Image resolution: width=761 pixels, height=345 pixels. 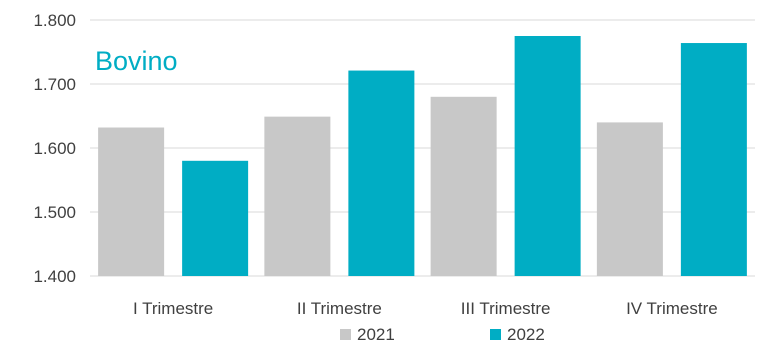 I want to click on chart-title: Bovino, so click(x=136, y=61).